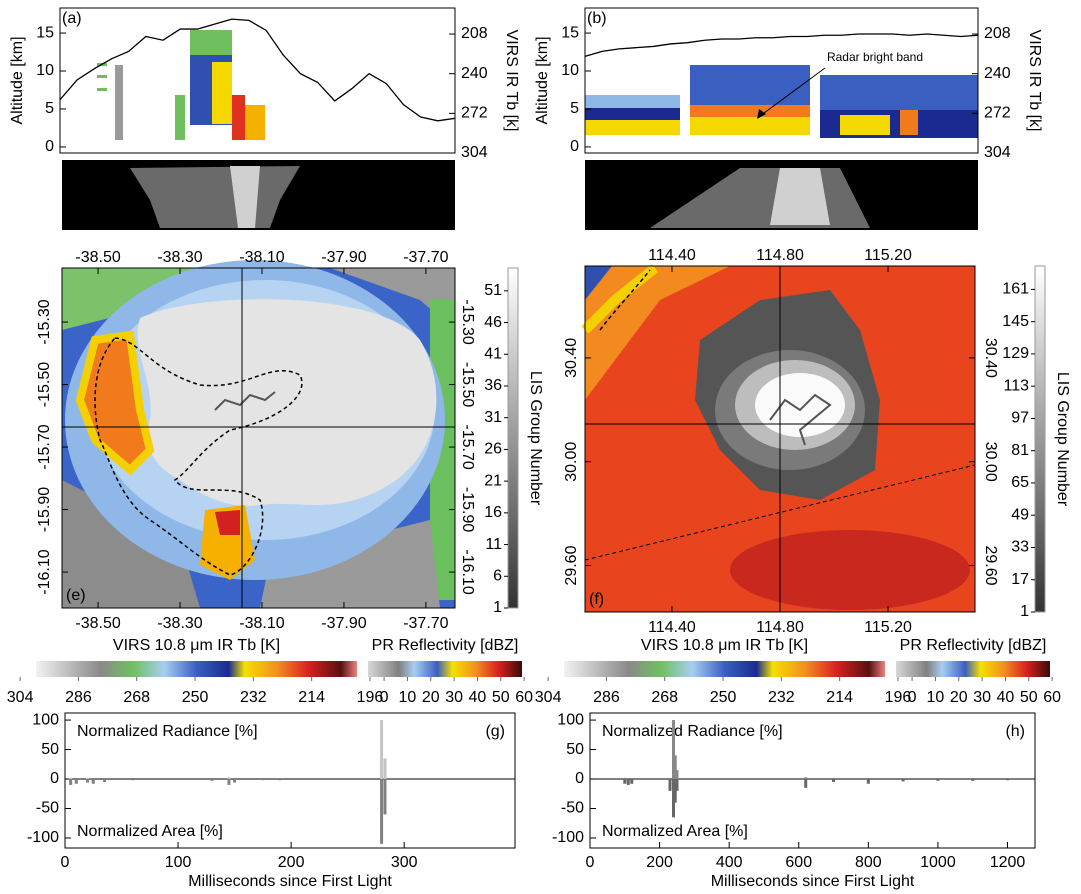 Image resolution: width=1081 pixels, height=894 pixels. I want to click on x-tick-label: 196, so click(370, 697).